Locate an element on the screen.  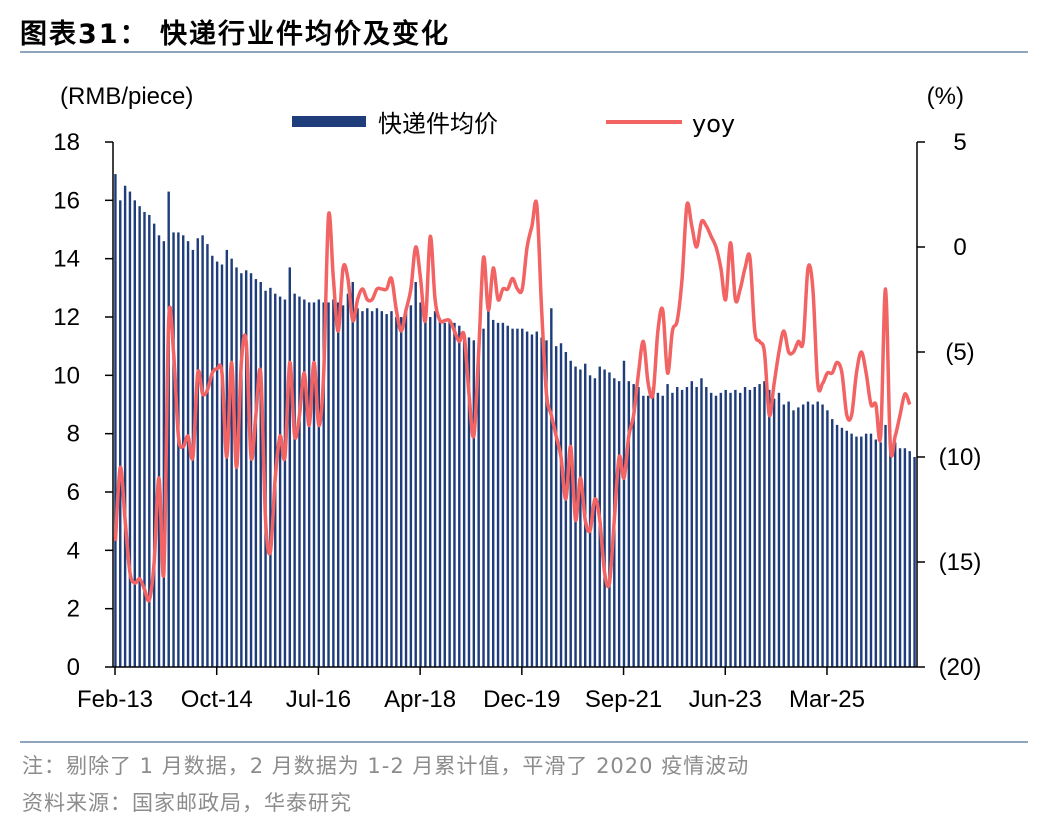
legend: 快递件均价 yoy is located at coordinates (513, 124).